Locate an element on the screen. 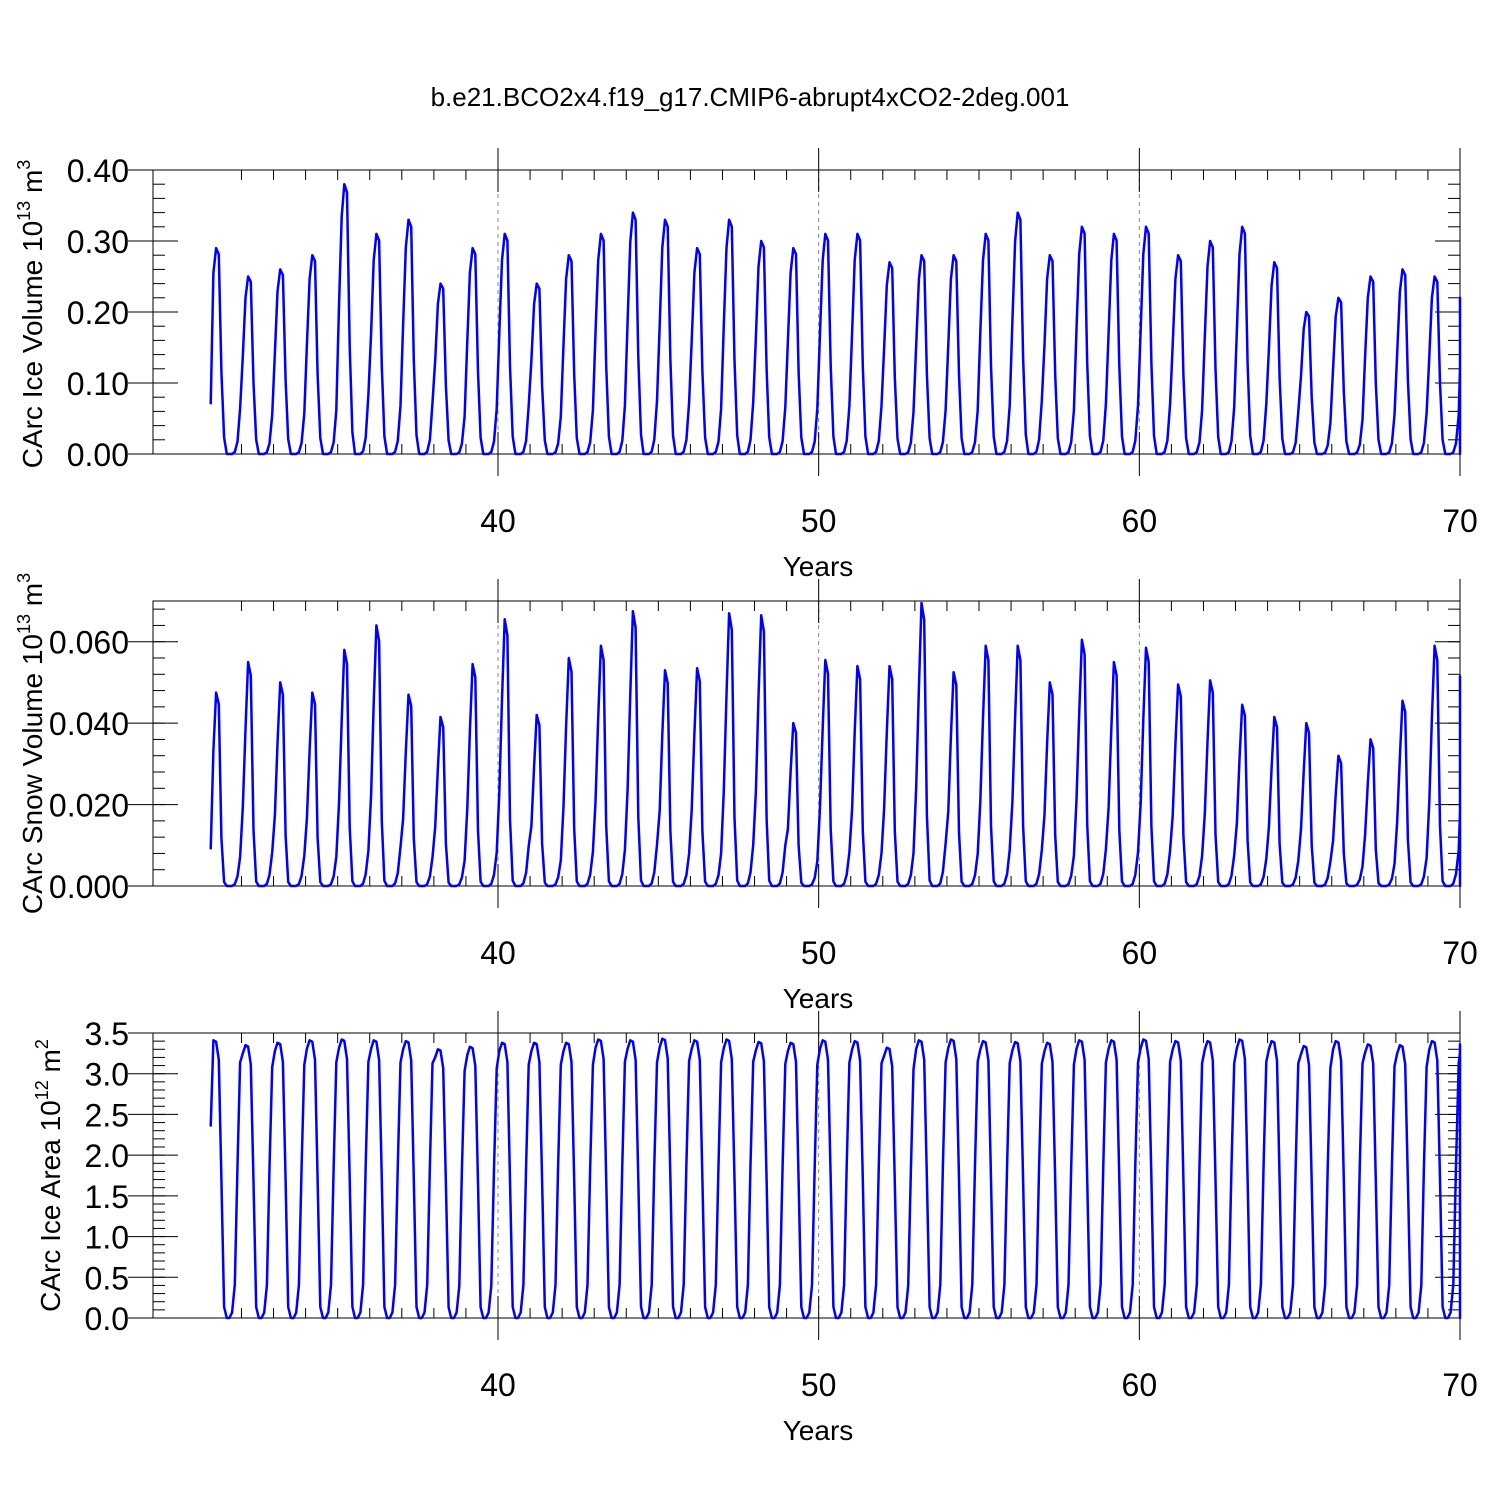  y-tick-label: 3.5 is located at coordinates (107, 1034).